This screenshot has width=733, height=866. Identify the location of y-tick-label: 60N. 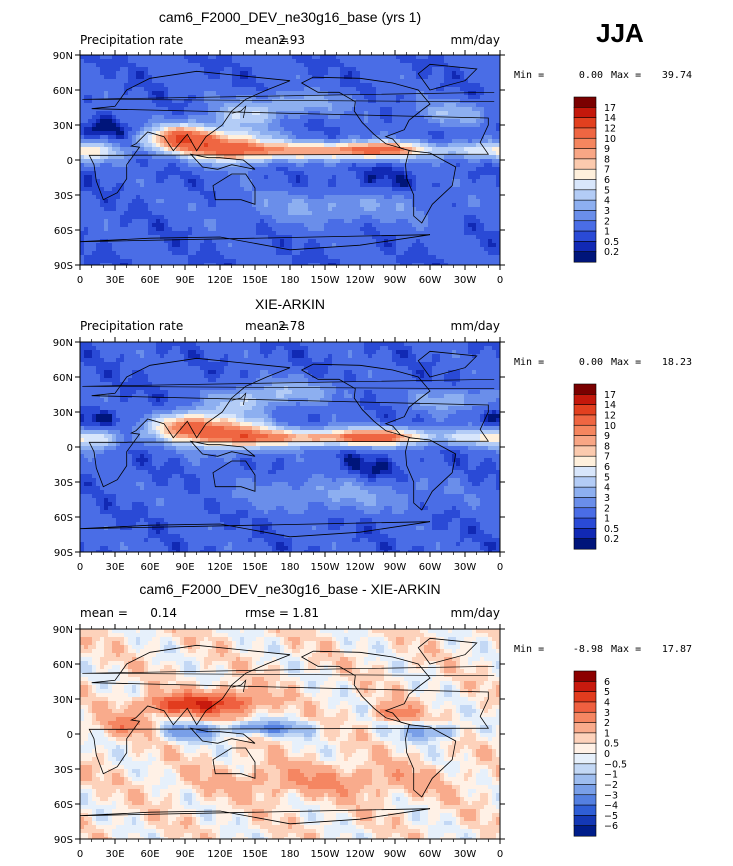
(63, 91).